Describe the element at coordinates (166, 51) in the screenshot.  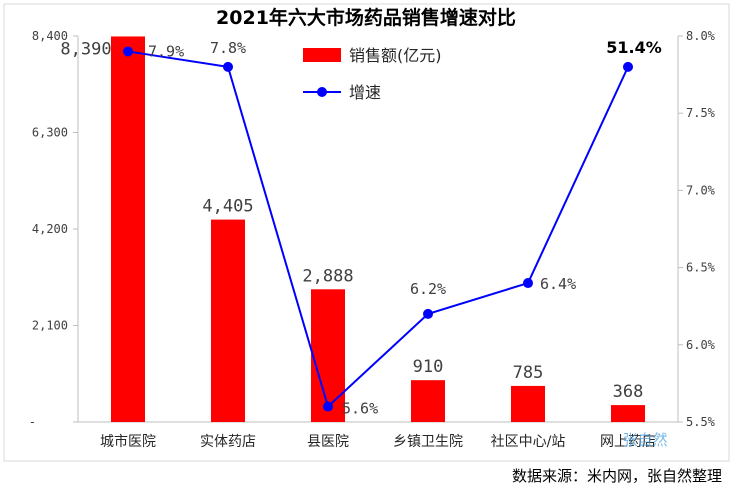
I see `line-value-label: 7.9%` at that location.